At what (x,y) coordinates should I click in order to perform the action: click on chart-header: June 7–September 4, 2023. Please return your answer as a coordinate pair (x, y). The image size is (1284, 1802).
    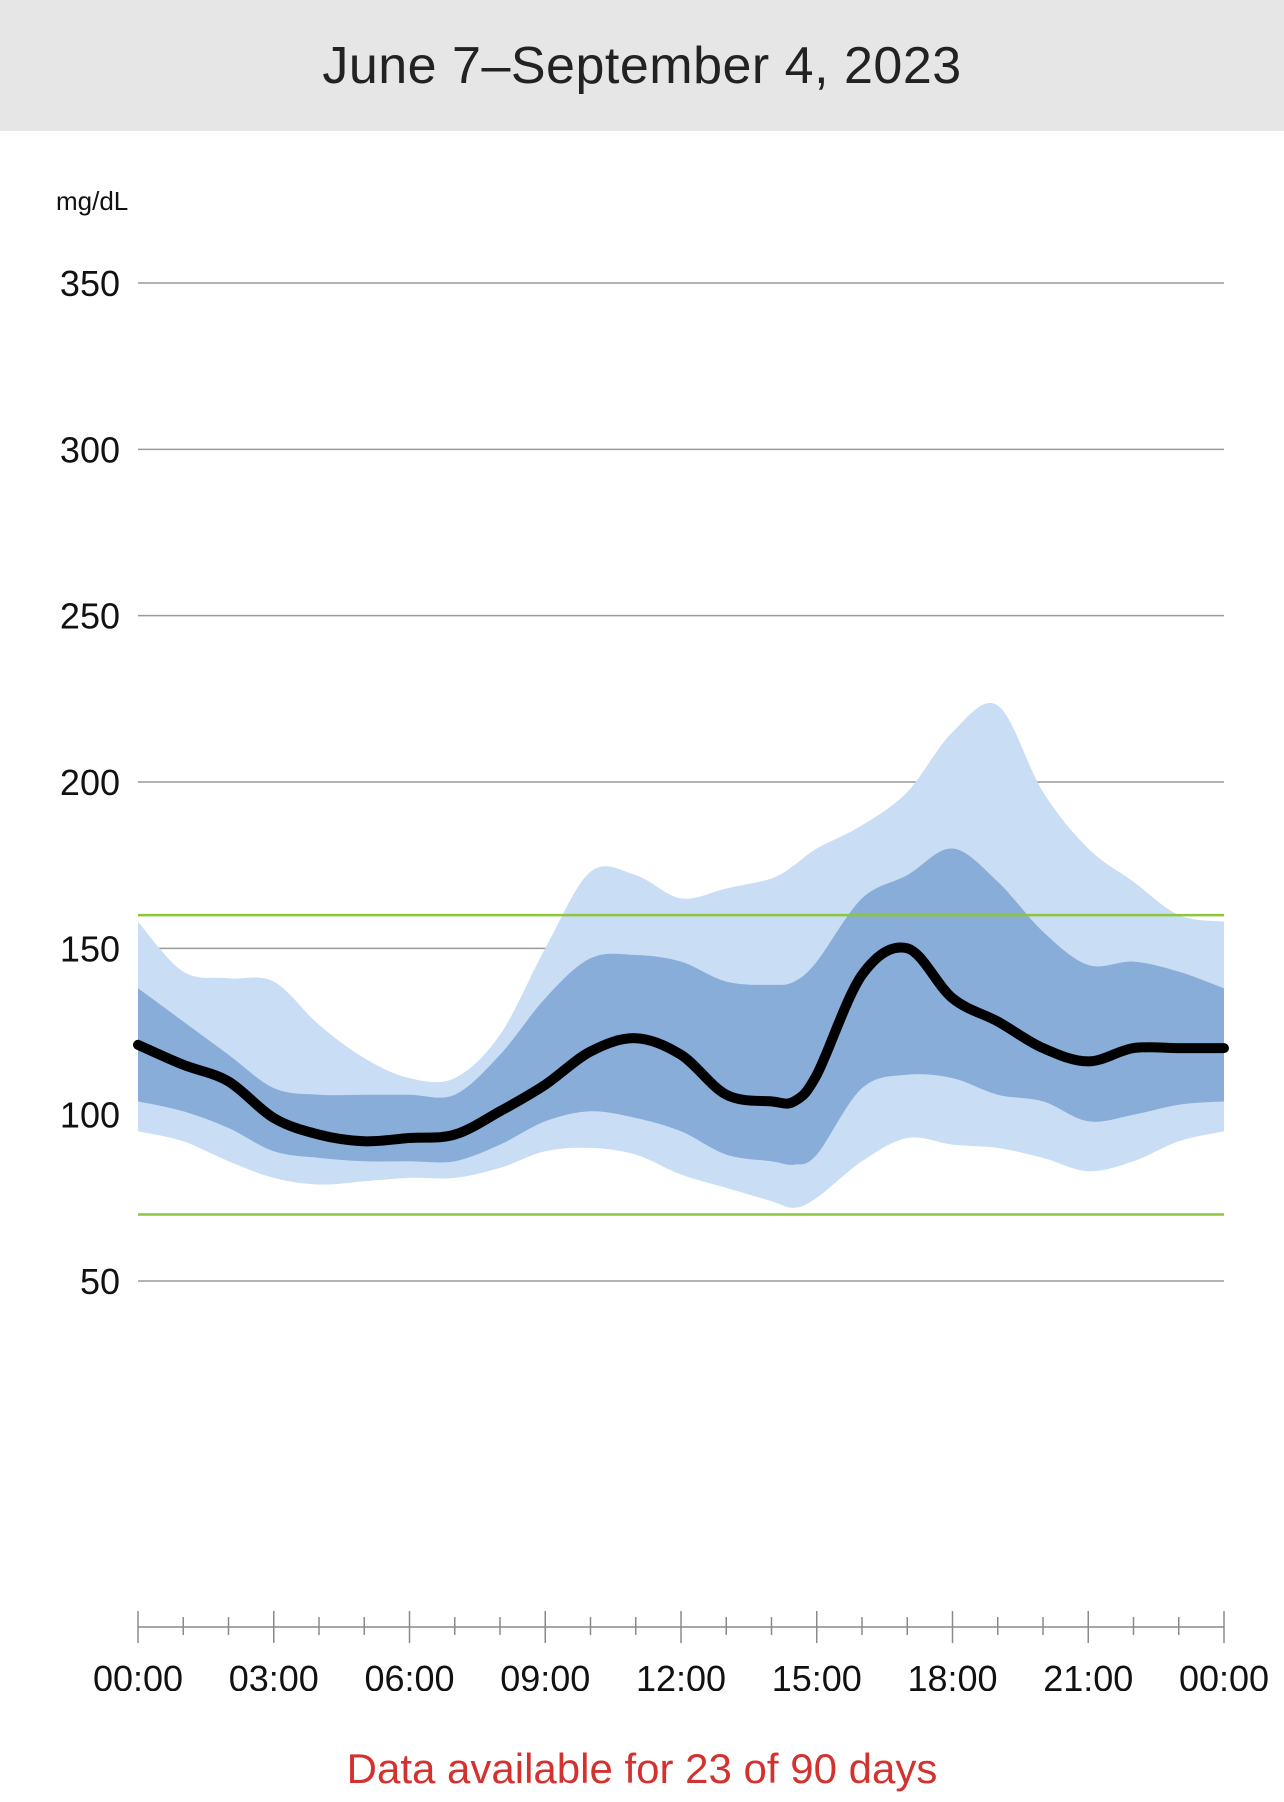
    Looking at the image, I should click on (642, 65).